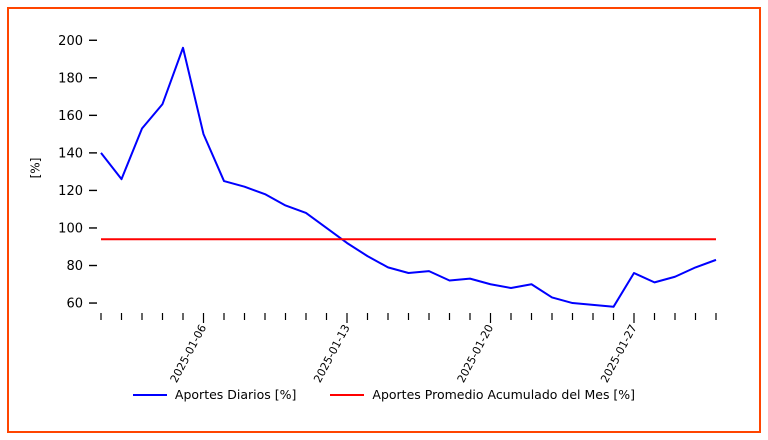  Describe the element at coordinates (149, 394) in the screenshot. I see `legend-line-blue-icon` at that location.